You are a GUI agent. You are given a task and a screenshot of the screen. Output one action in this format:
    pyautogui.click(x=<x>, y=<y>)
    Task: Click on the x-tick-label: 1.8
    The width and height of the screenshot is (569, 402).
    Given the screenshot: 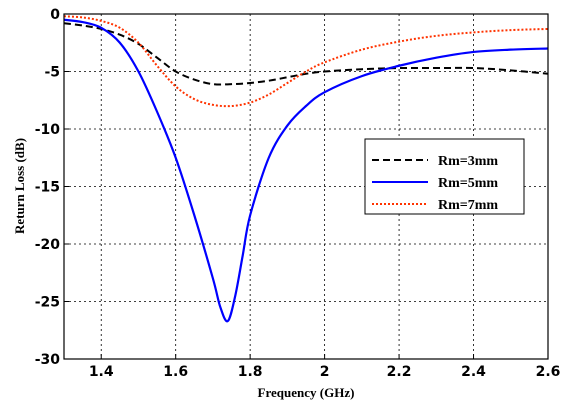 What is the action you would take?
    pyautogui.click(x=250, y=372)
    